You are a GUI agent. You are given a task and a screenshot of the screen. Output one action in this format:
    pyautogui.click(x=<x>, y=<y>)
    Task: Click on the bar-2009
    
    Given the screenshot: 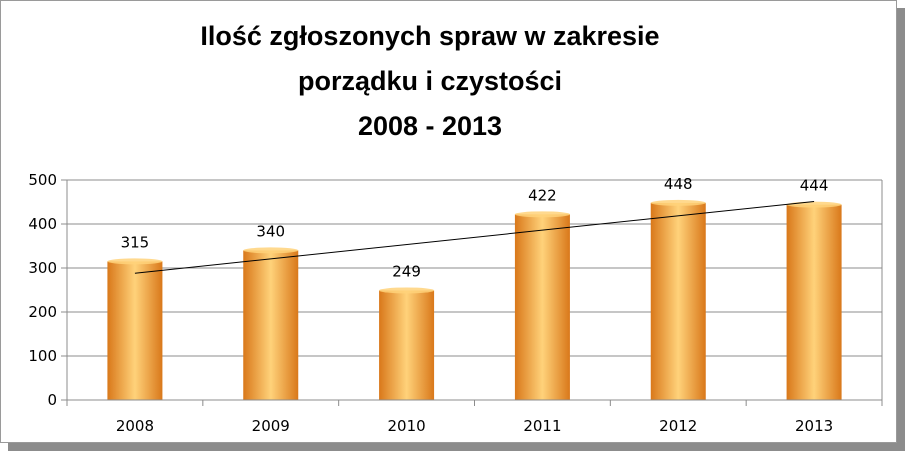 What is the action you would take?
    pyautogui.click(x=271, y=323)
    